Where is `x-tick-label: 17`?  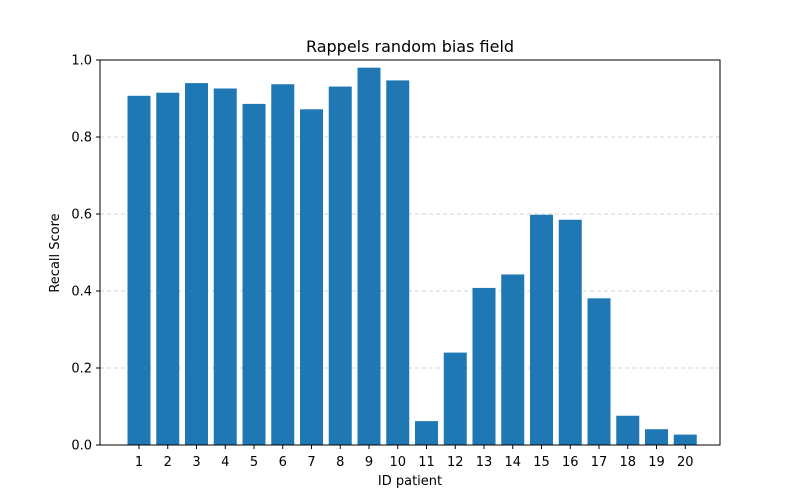 x-tick-label: 17 is located at coordinates (599, 462).